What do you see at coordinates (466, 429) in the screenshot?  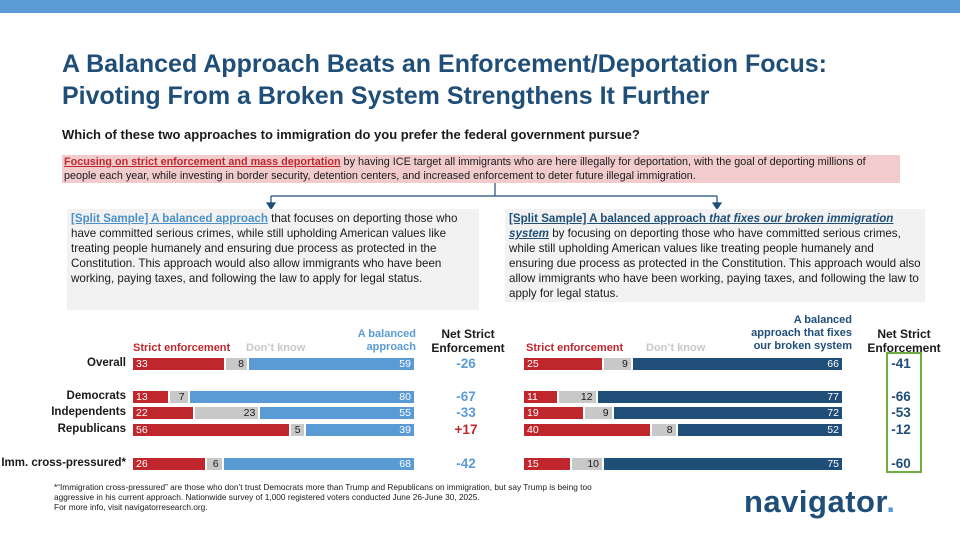 I see `left-net-value: +17` at bounding box center [466, 429].